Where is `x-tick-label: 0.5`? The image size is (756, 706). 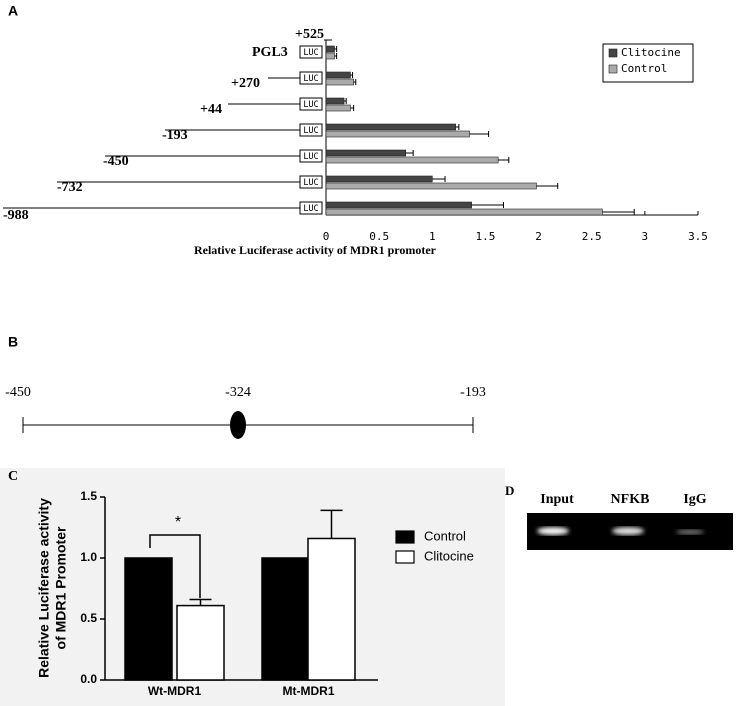
x-tick-label: 0.5 is located at coordinates (379, 236).